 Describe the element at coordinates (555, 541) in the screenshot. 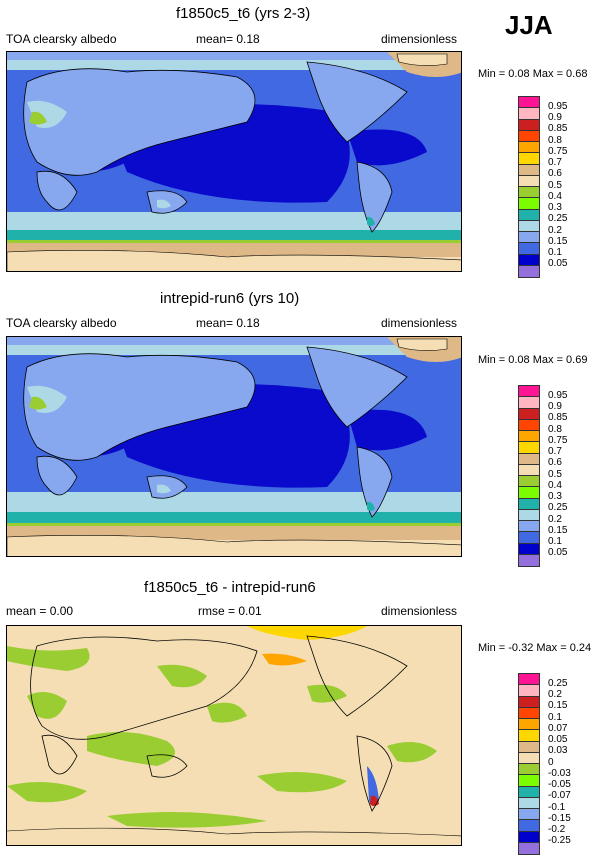

I see `panel2-legend-tick: 0.1` at that location.